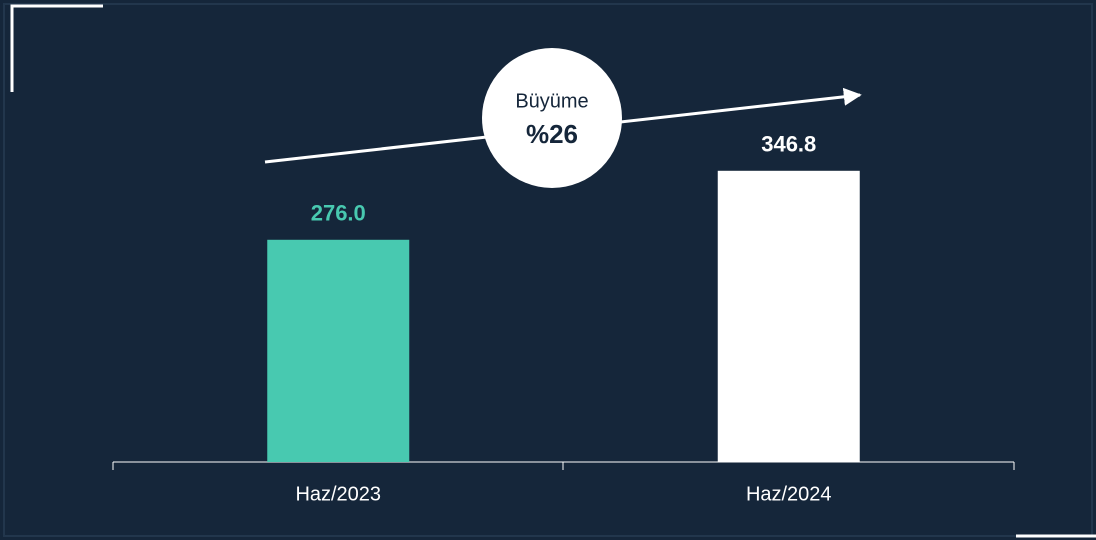 This screenshot has width=1096, height=540. I want to click on corner-bracket, so click(56, 48).